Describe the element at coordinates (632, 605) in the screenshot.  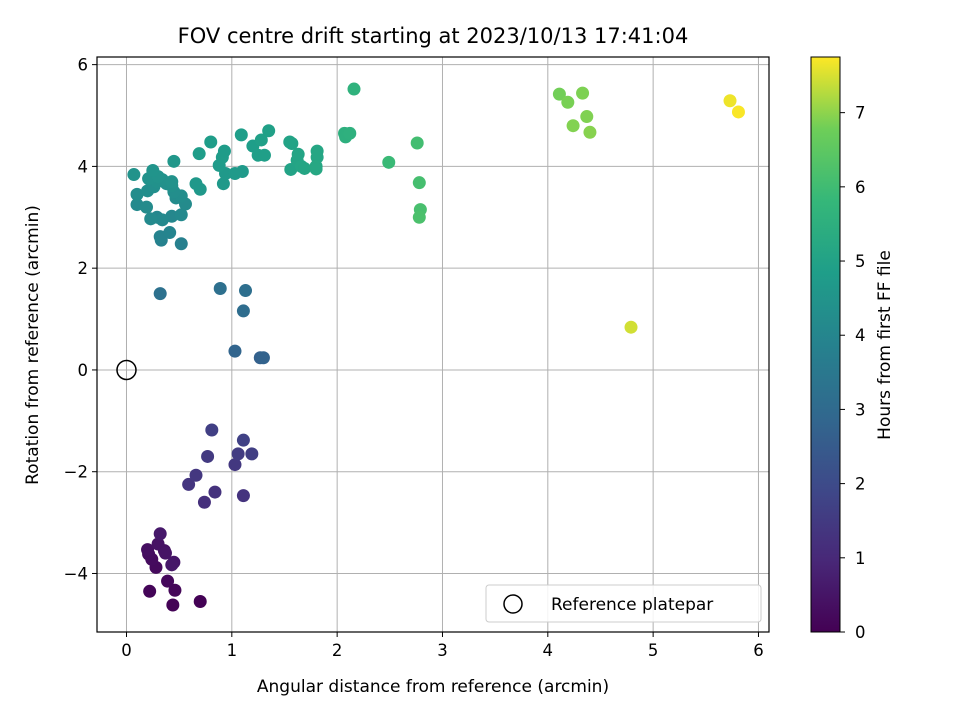
I see `legend-label-reference: Reference platepar` at that location.